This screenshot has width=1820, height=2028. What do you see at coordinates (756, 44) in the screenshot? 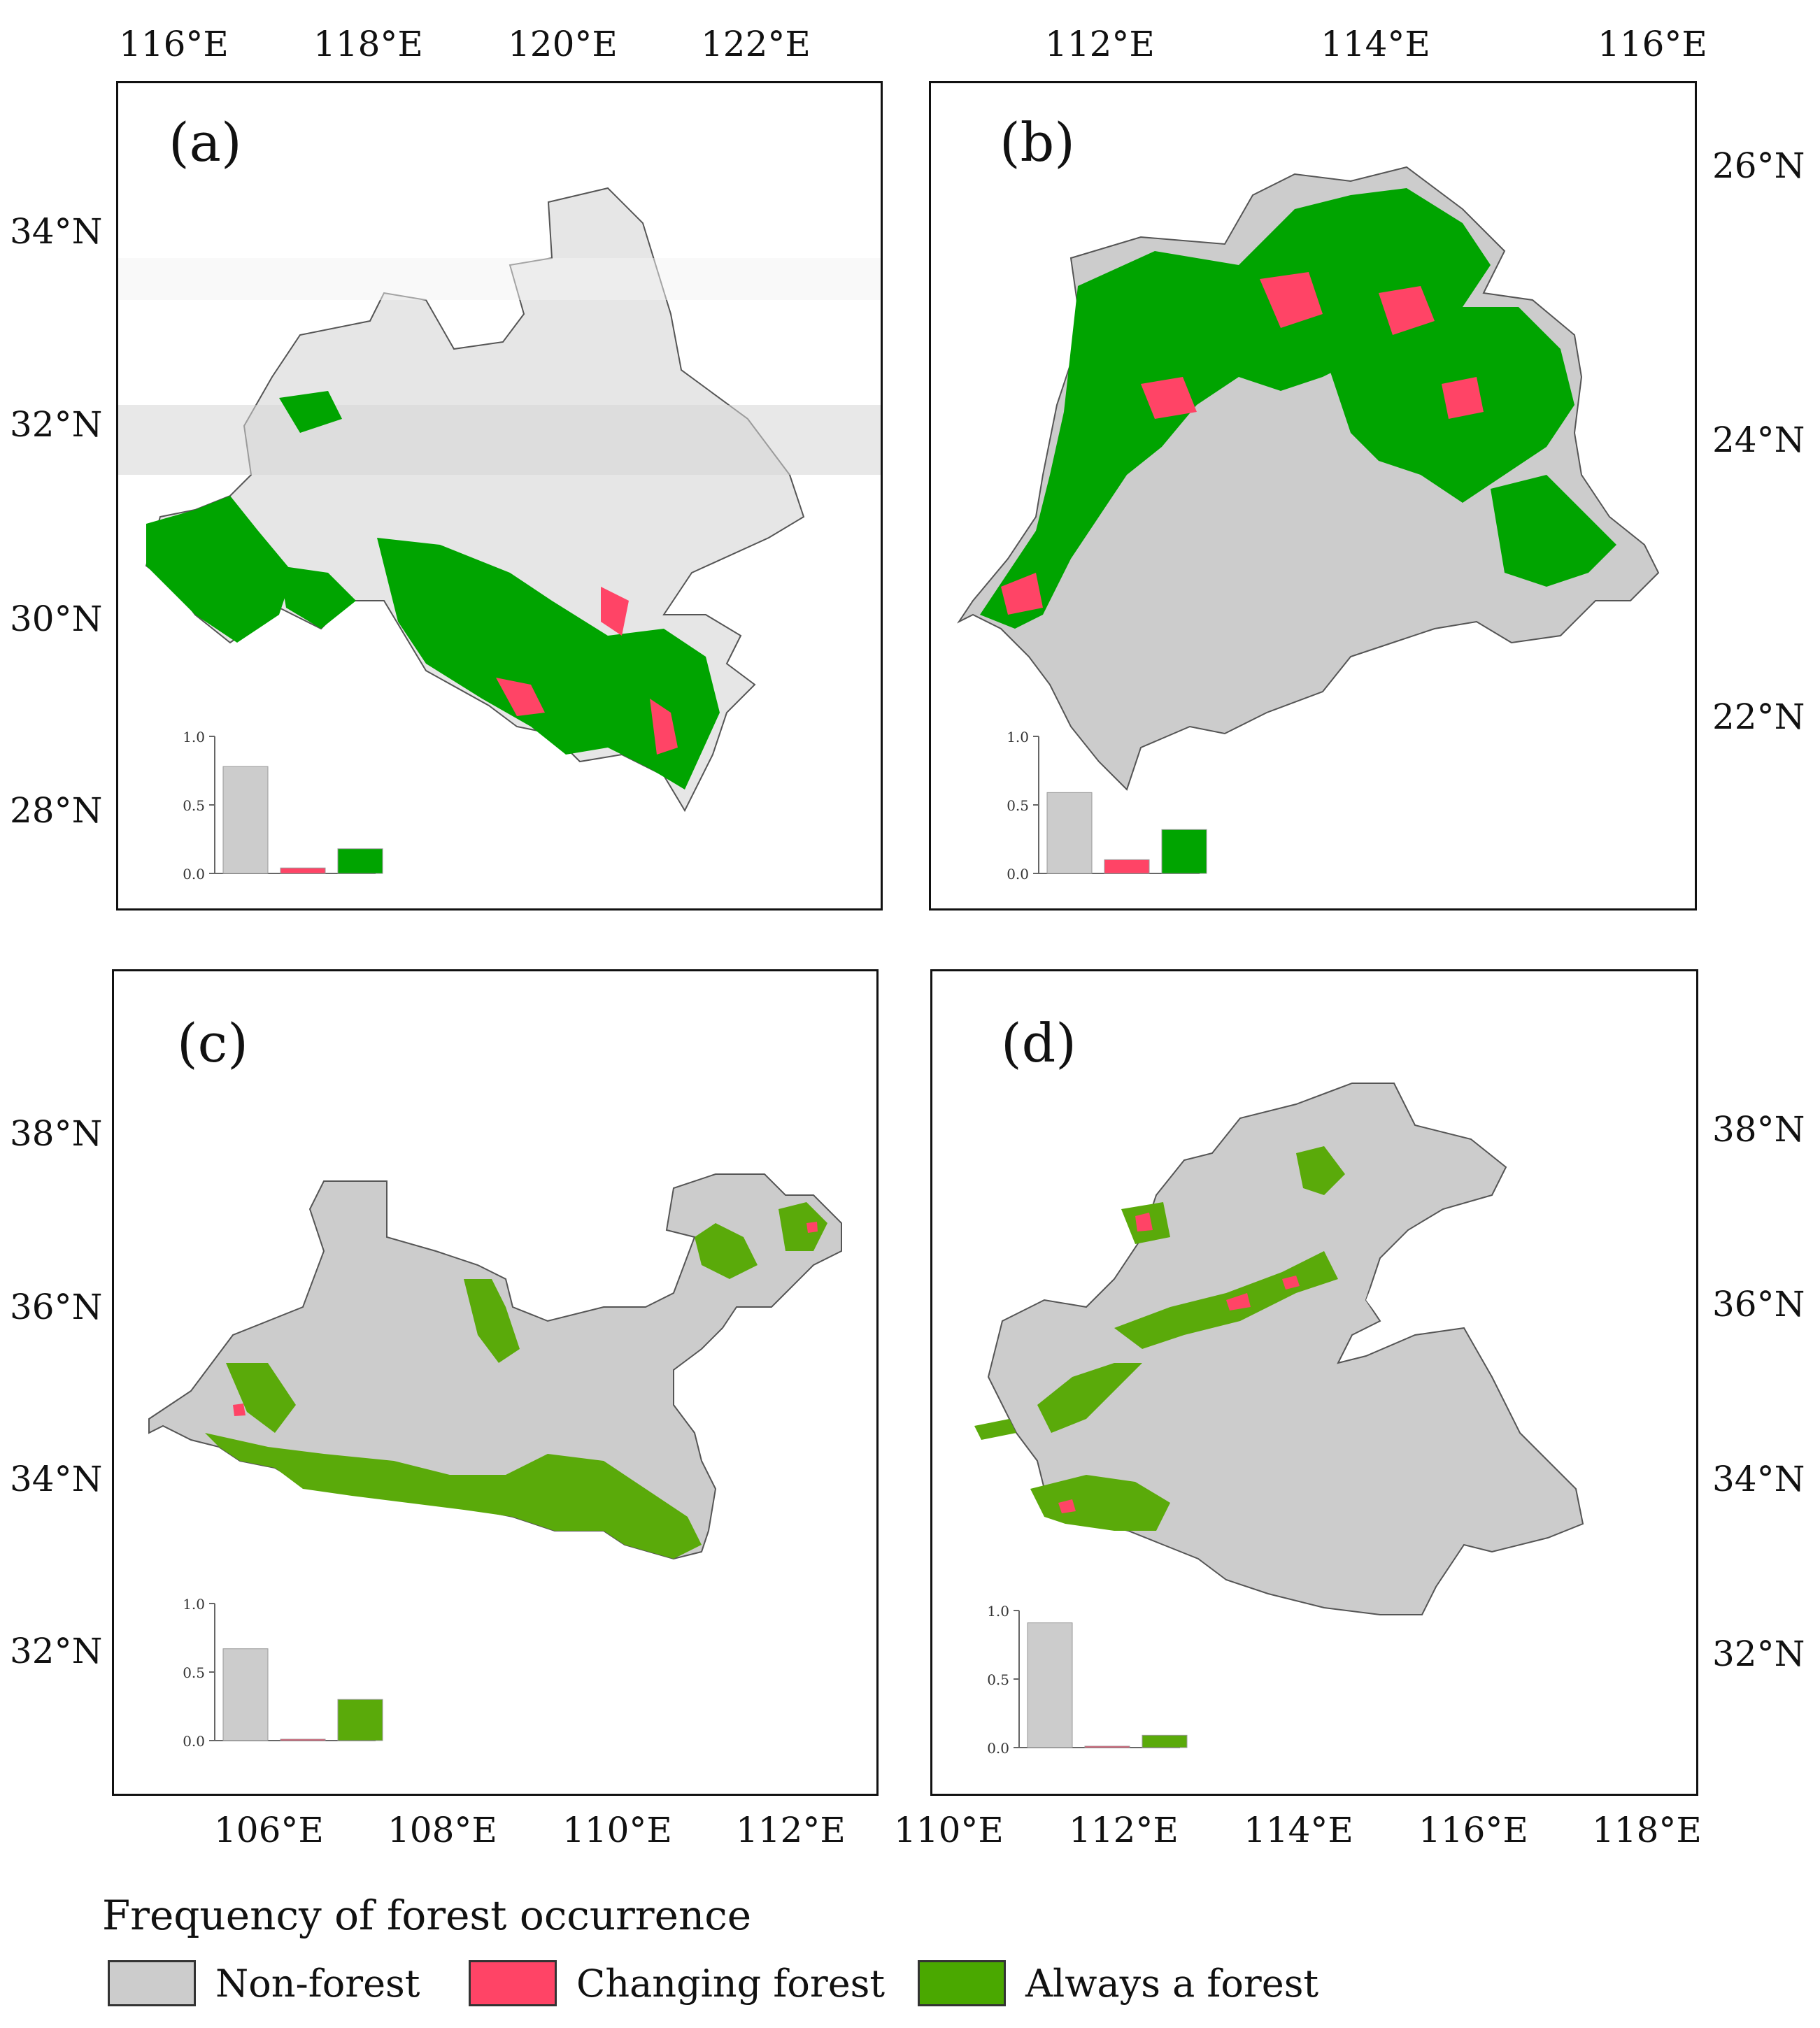
I see `lon-tick-a-3: 122°E` at bounding box center [756, 44].